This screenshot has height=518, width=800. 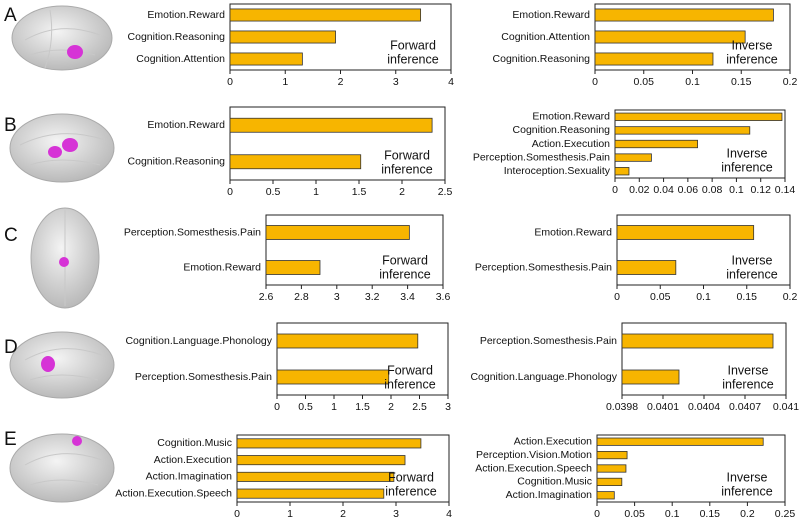 I want to click on x-tick-label: 1.5, so click(x=359, y=192).